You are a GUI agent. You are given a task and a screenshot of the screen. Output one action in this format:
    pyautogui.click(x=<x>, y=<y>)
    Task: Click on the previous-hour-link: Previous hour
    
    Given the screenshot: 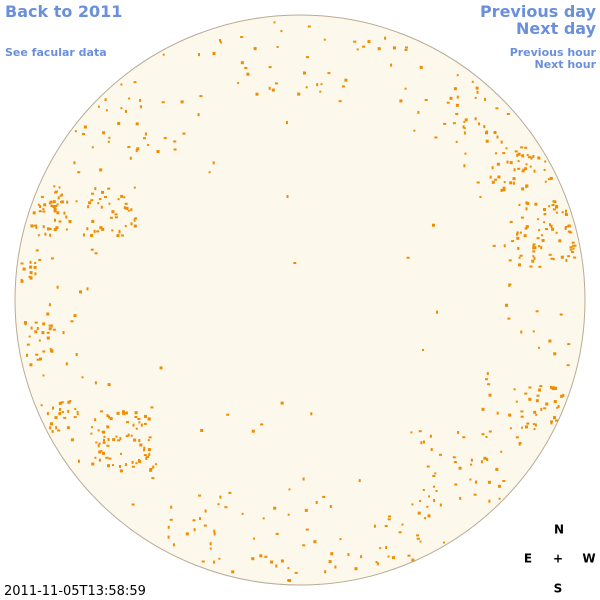 What is the action you would take?
    pyautogui.click(x=553, y=52)
    